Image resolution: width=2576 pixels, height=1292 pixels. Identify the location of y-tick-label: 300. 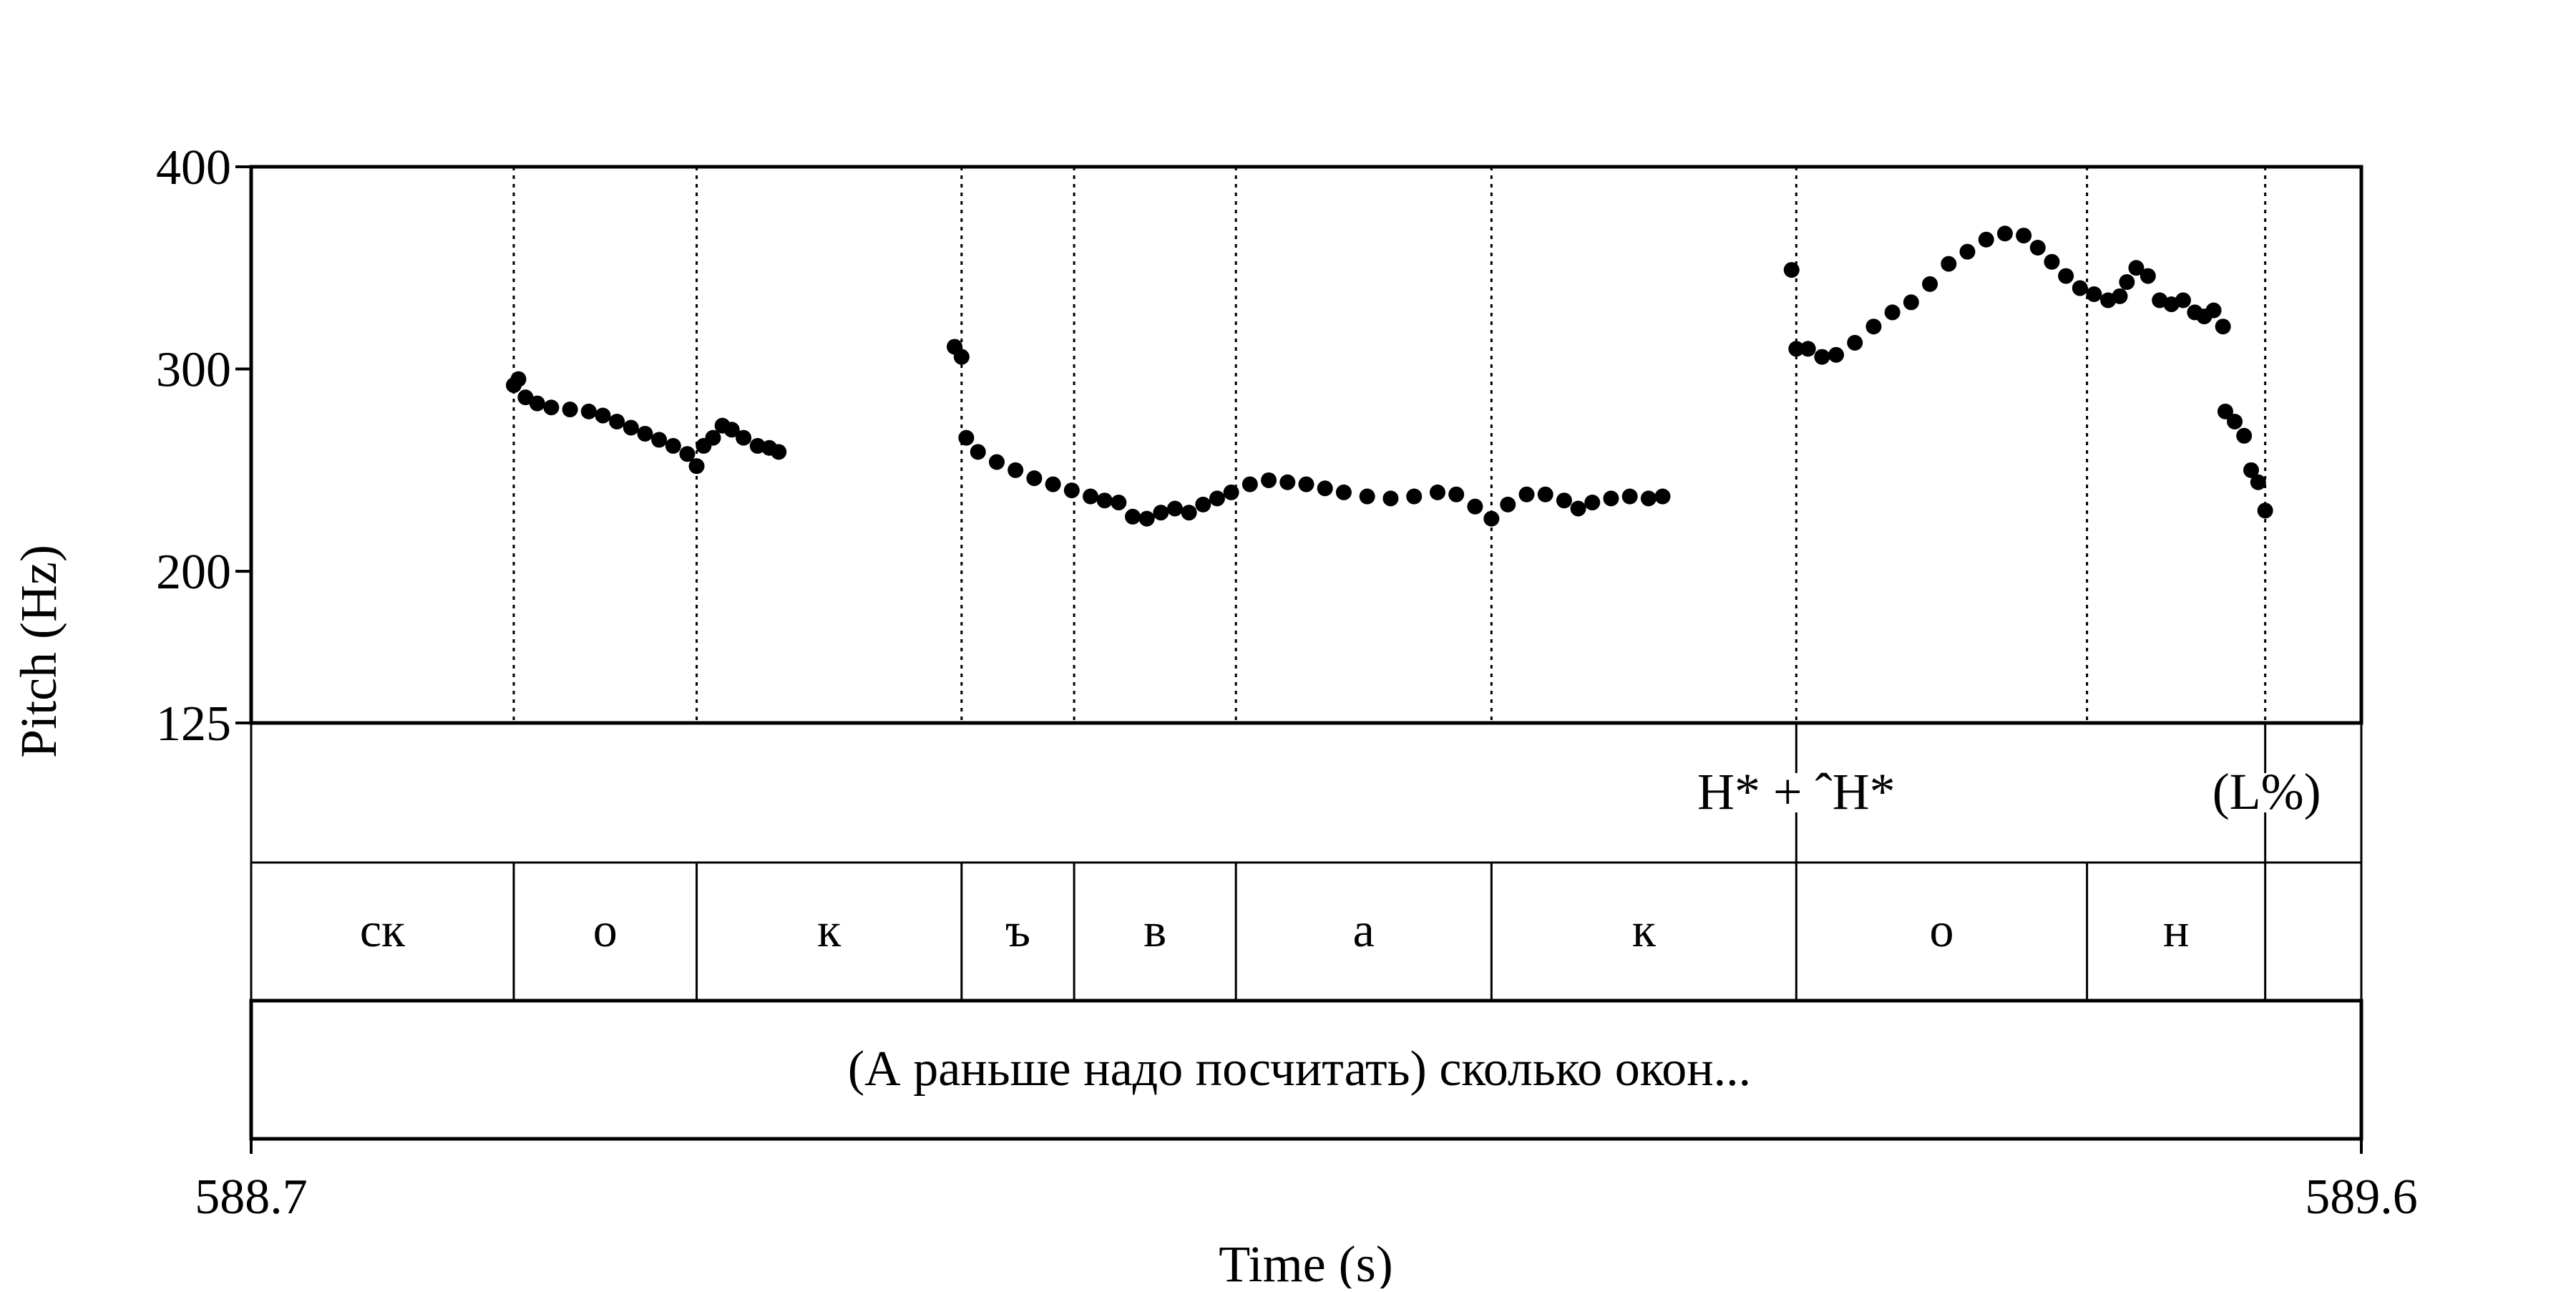
(193, 370).